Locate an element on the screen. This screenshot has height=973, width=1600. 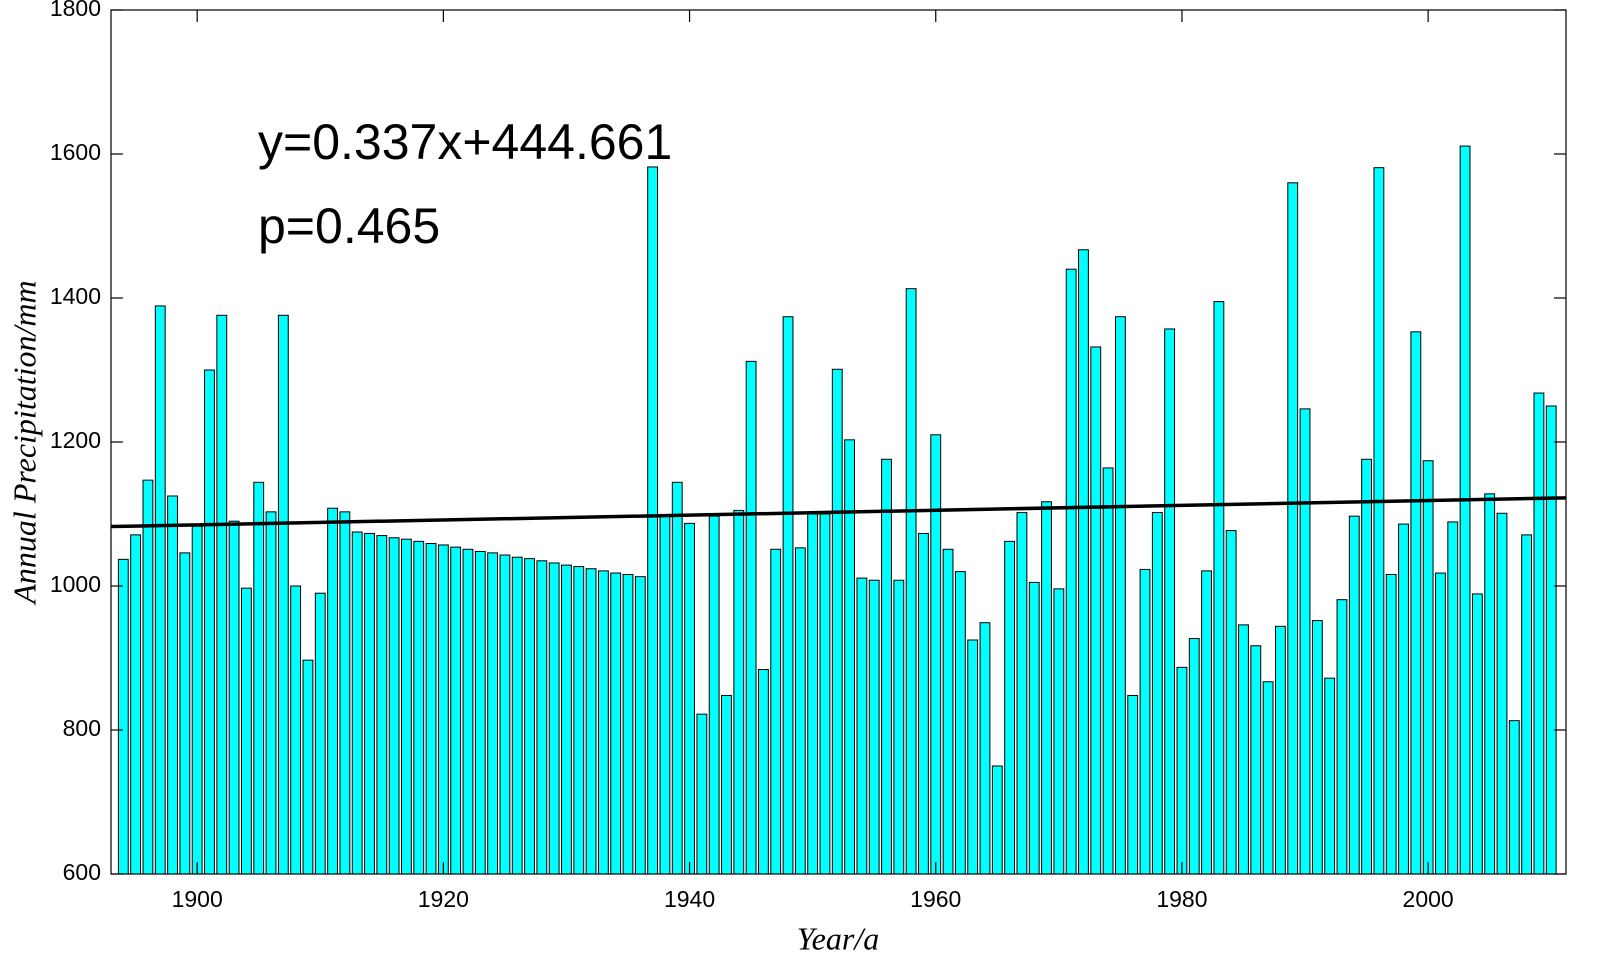
x-tick-label: 1920 is located at coordinates (443, 899).